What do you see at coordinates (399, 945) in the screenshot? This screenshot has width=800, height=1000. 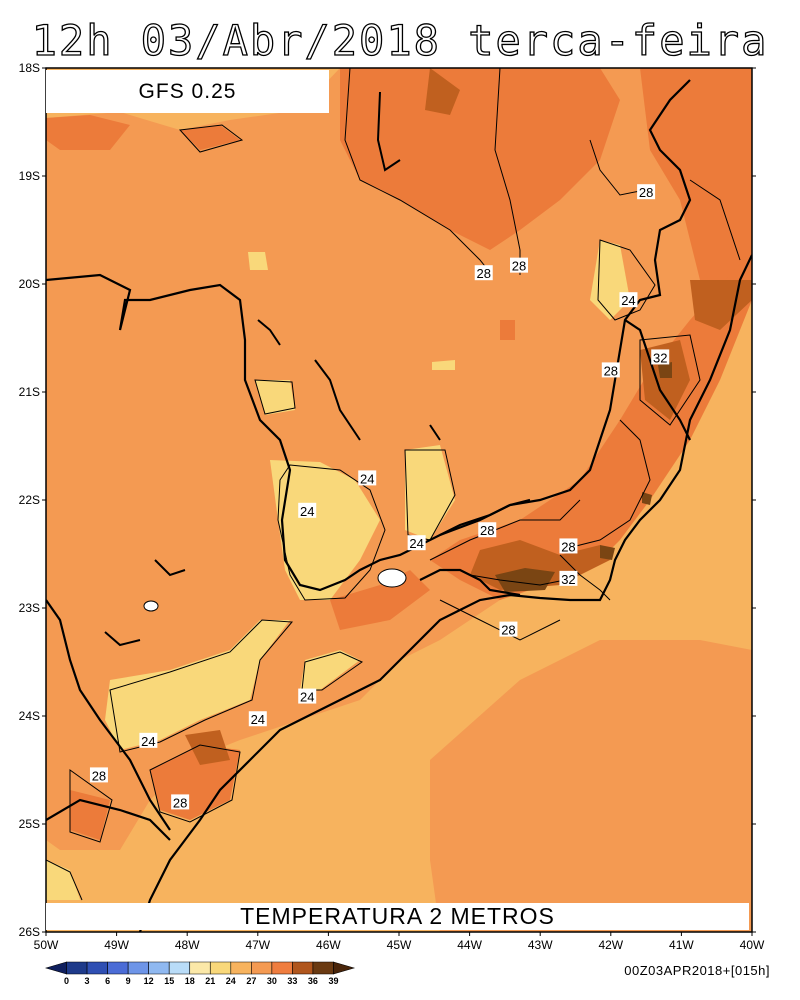 I see `lon-label: 45W` at bounding box center [399, 945].